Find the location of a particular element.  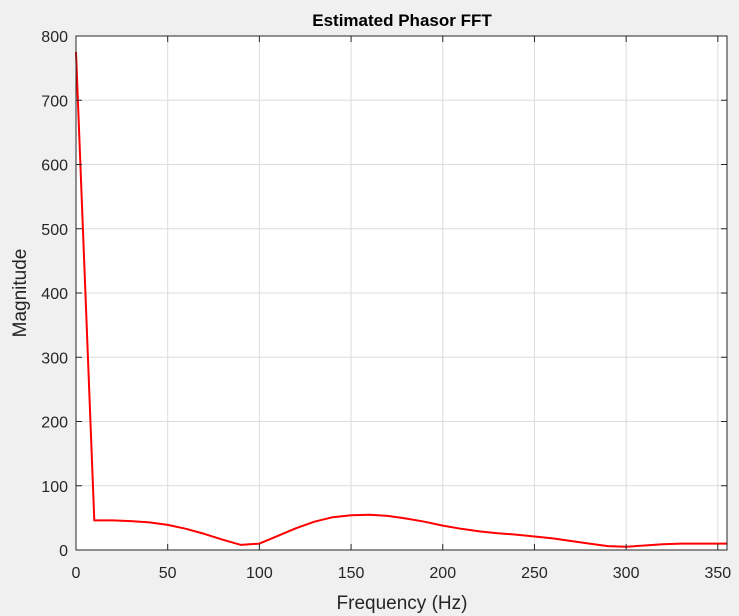

y-tick-label: 700 is located at coordinates (54, 101).